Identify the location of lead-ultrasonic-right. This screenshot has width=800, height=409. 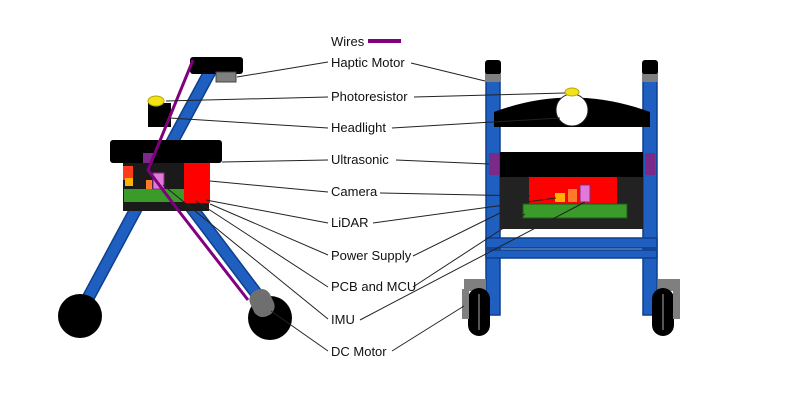
(442, 162).